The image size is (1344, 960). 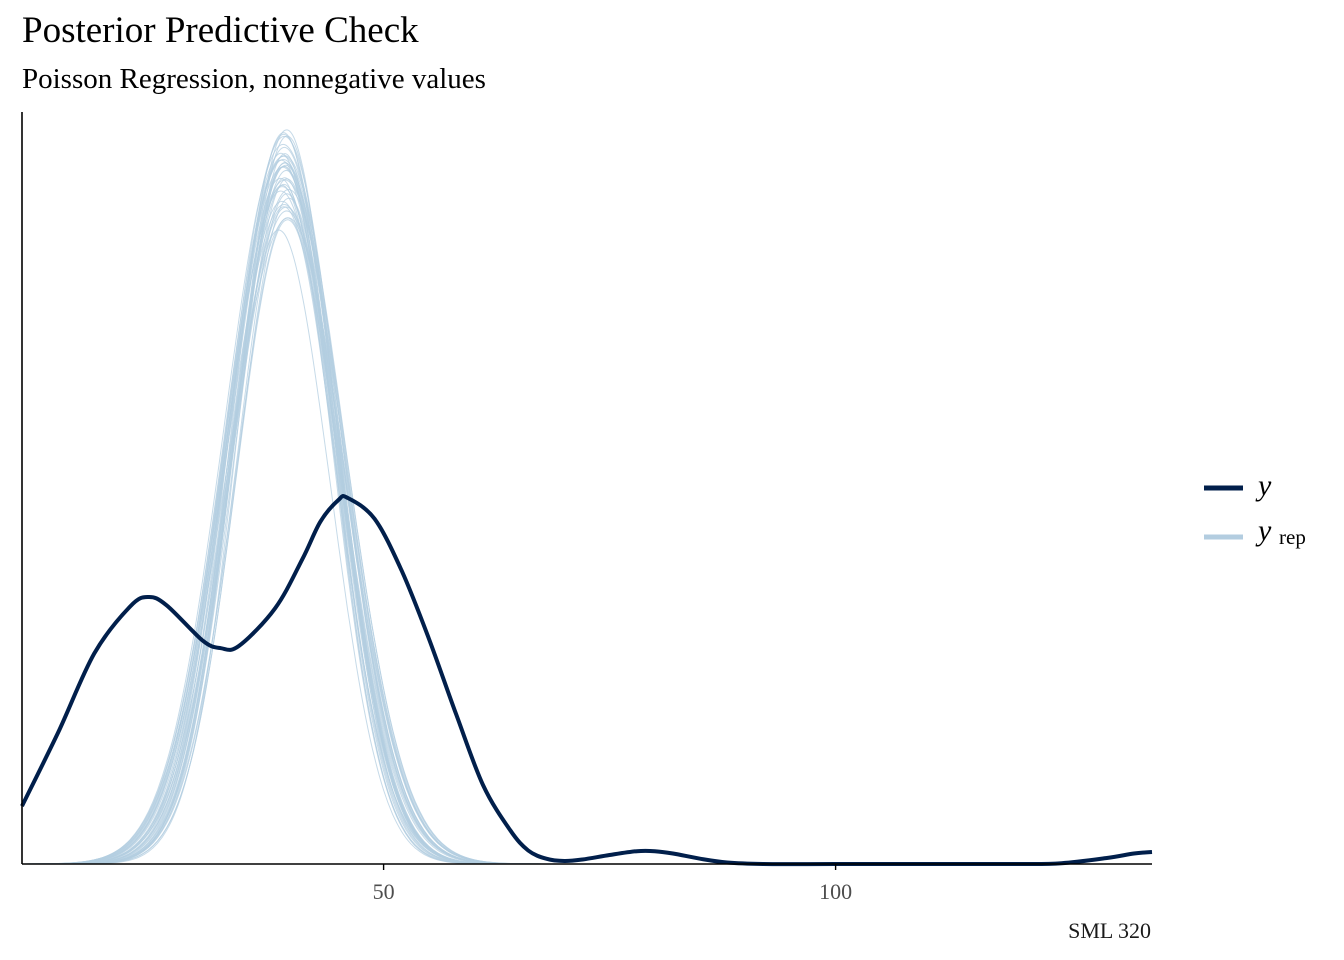 What do you see at coordinates (1255, 509) in the screenshot?
I see `legend: y y rep` at bounding box center [1255, 509].